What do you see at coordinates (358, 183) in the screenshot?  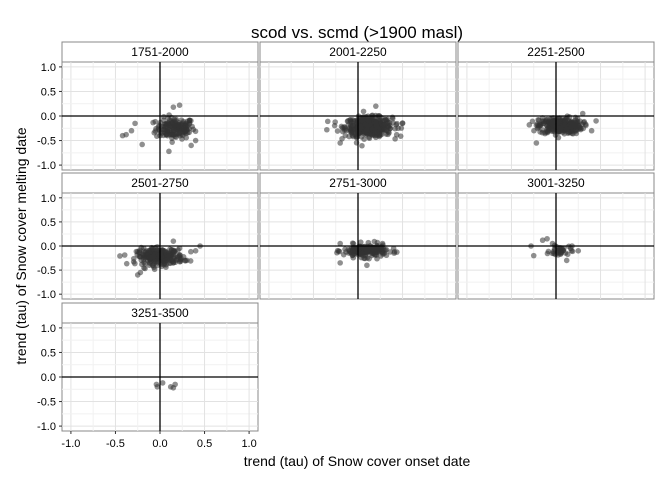 I see `panel-strip-label: 2751-3000` at bounding box center [358, 183].